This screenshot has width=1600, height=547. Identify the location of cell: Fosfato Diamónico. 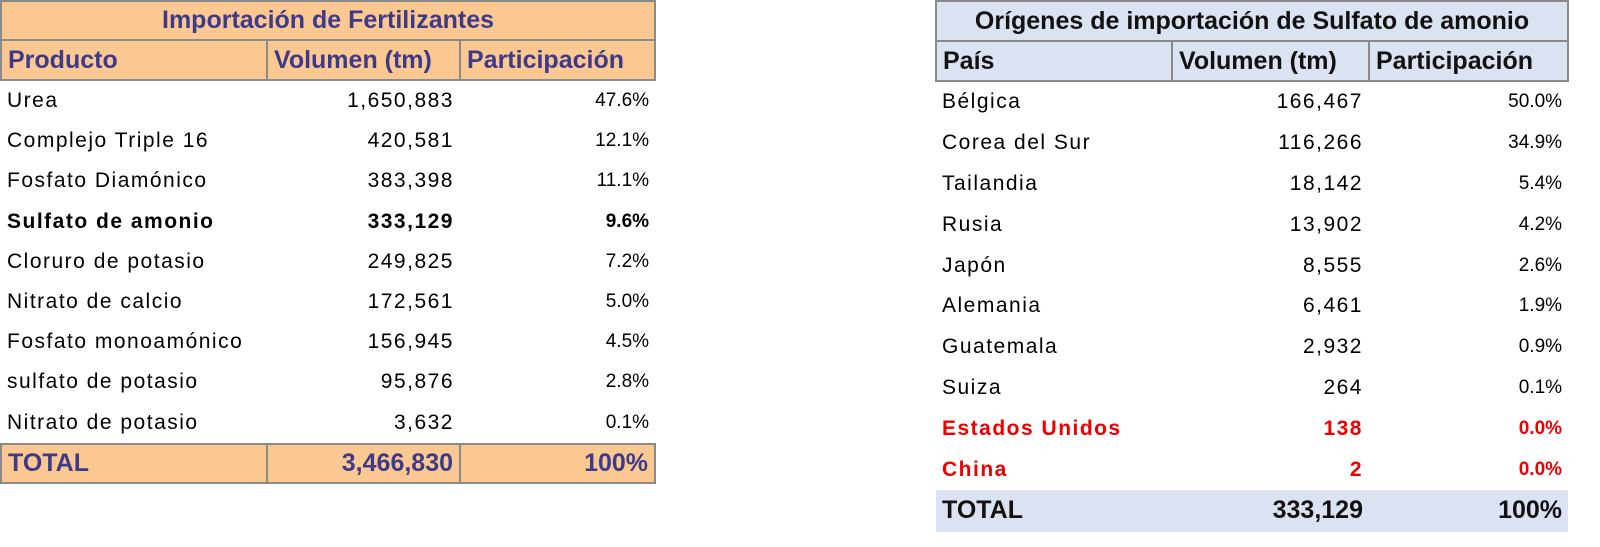
(107, 181).